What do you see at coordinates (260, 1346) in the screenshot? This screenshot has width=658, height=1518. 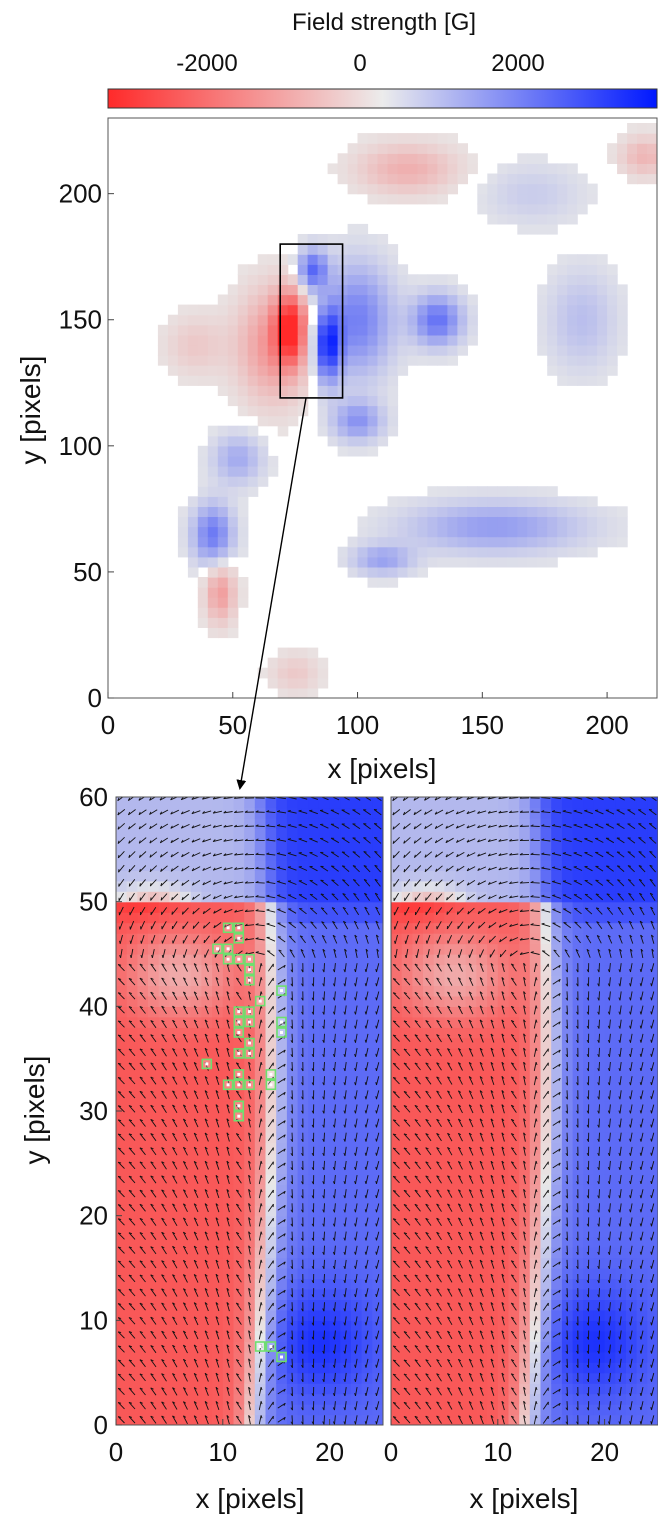 I see `marker-dot` at bounding box center [260, 1346].